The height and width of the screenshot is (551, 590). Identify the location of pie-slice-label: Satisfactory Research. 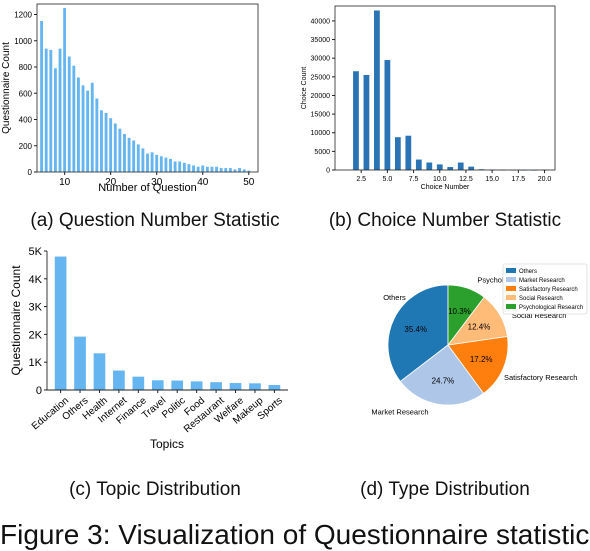
(540, 377).